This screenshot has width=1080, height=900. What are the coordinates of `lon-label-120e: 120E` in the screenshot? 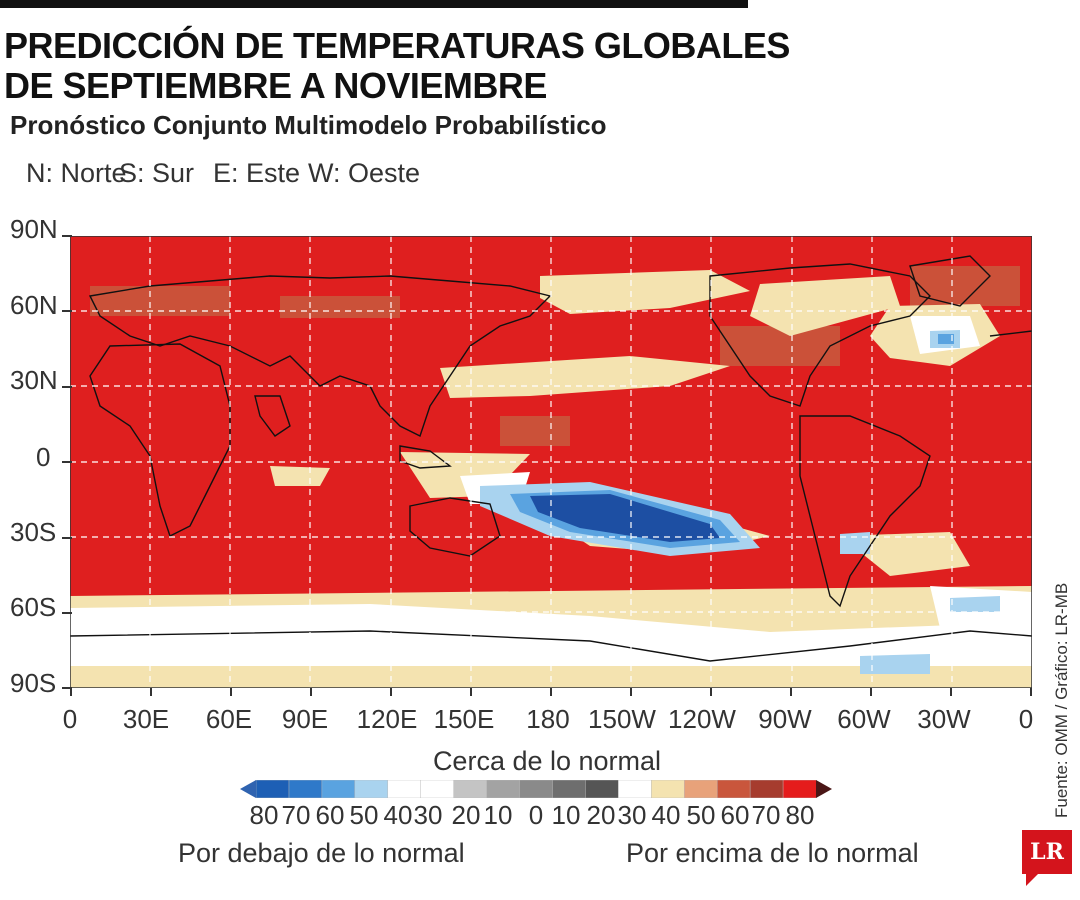 It's located at (387, 719).